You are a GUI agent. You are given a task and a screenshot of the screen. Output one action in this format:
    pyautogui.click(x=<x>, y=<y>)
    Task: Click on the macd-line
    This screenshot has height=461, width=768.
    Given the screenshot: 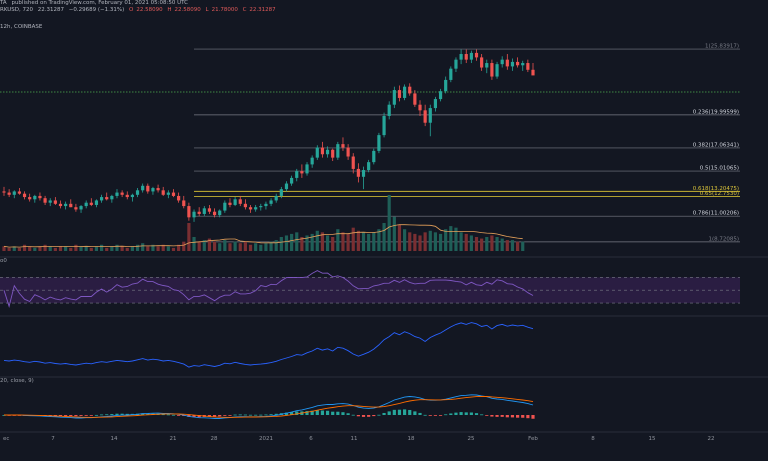 What is the action you would take?
    pyautogui.click(x=268, y=406)
    